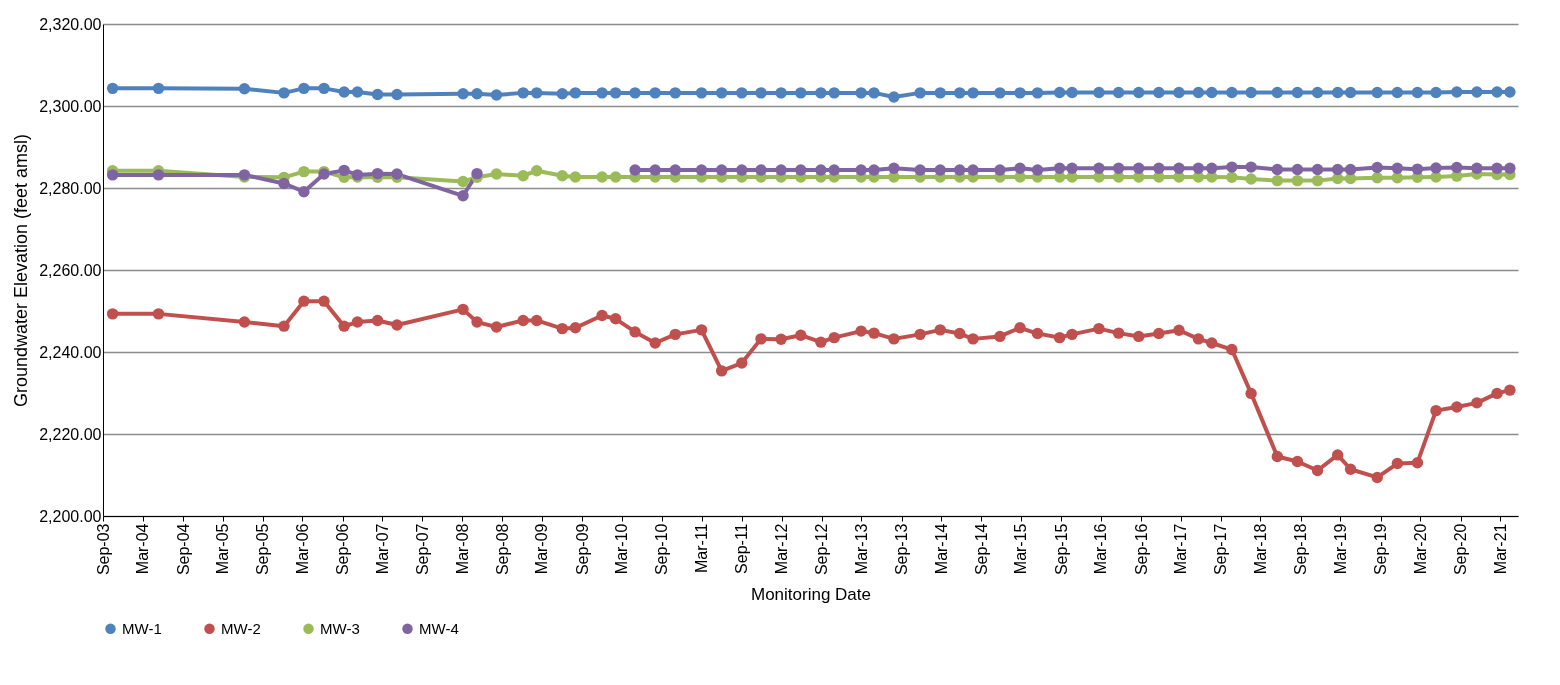 Image resolution: width=1560 pixels, height=685 pixels. Describe the element at coordinates (70, 106) in the screenshot. I see `y-tick-label: 2,300.00` at that location.